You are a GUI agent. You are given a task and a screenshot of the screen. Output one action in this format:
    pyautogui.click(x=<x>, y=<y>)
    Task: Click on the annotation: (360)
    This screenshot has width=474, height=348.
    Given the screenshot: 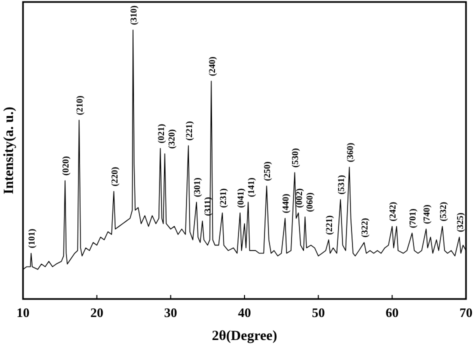 What is the action you would take?
    pyautogui.click(x=349, y=152)
    